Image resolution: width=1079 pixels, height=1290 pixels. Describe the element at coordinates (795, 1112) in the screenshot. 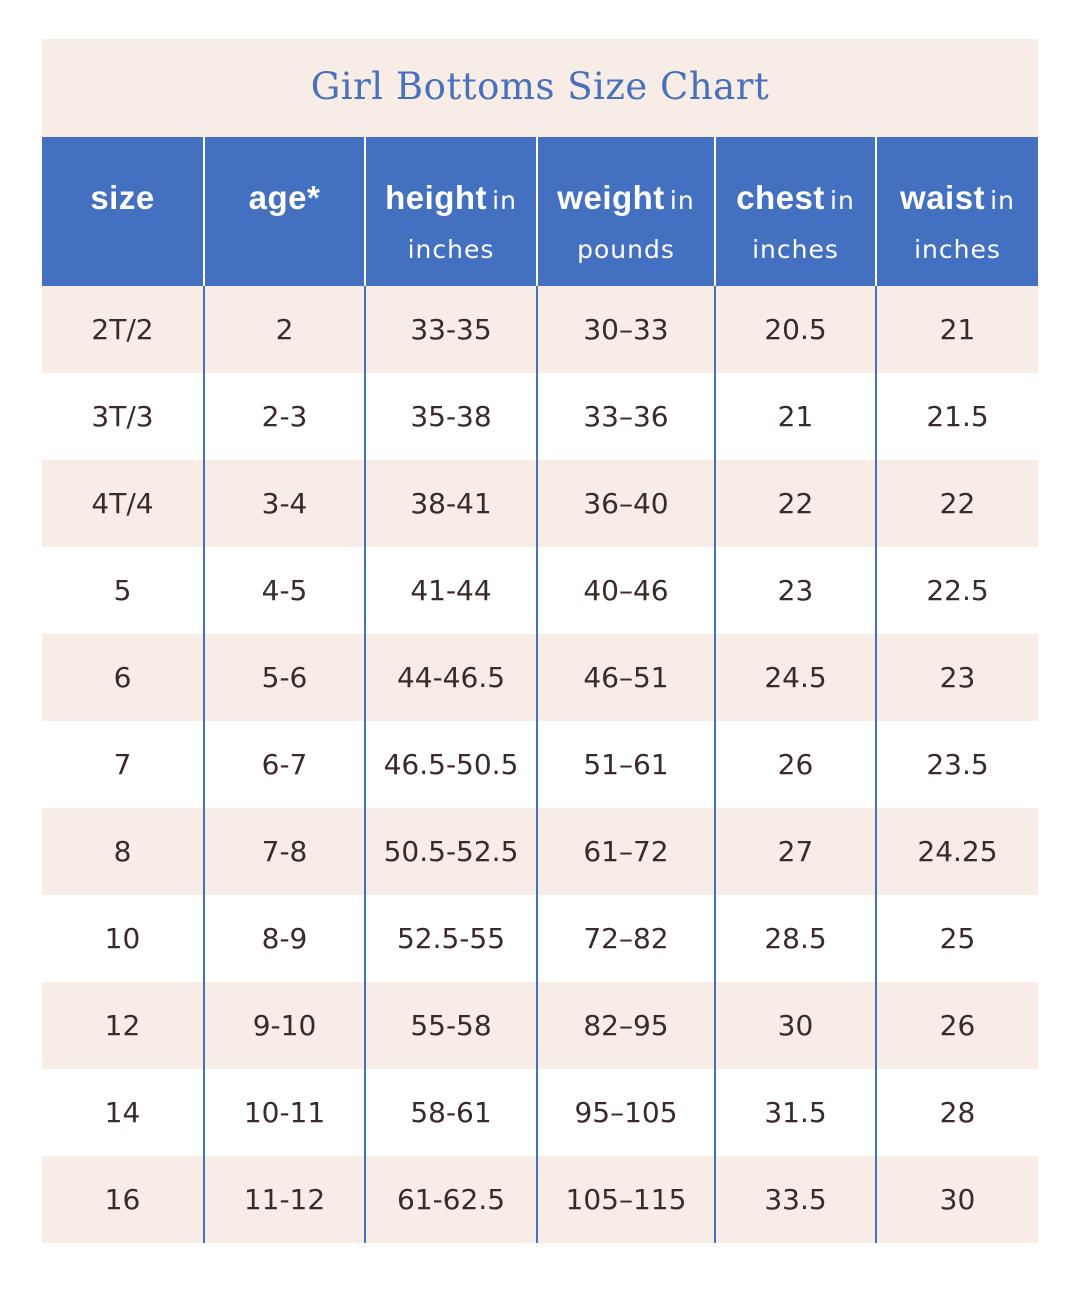

I see `cell-chest: 31.5` at that location.